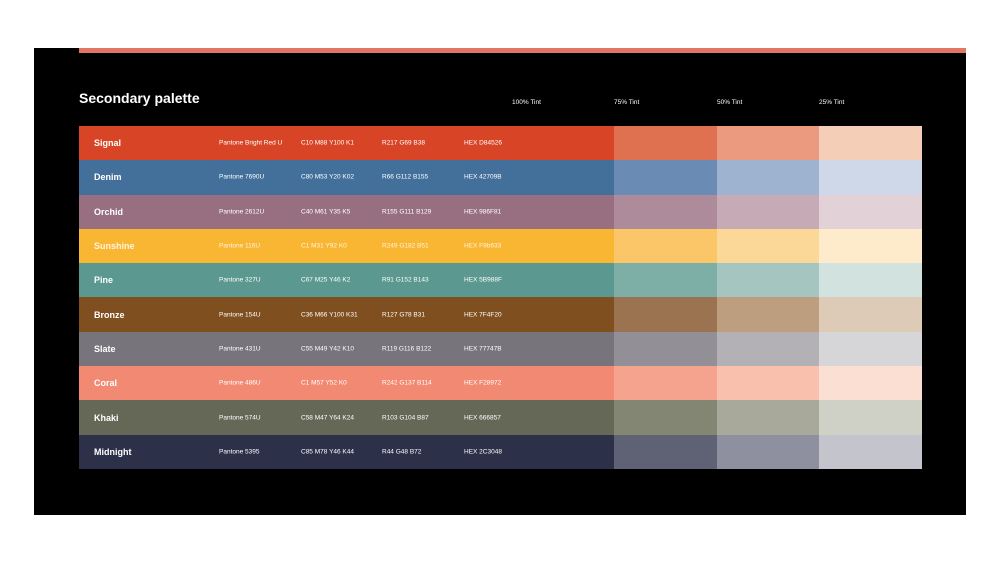  Describe the element at coordinates (407, 383) in the screenshot. I see `rgb-value: R242 G137 B114` at that location.